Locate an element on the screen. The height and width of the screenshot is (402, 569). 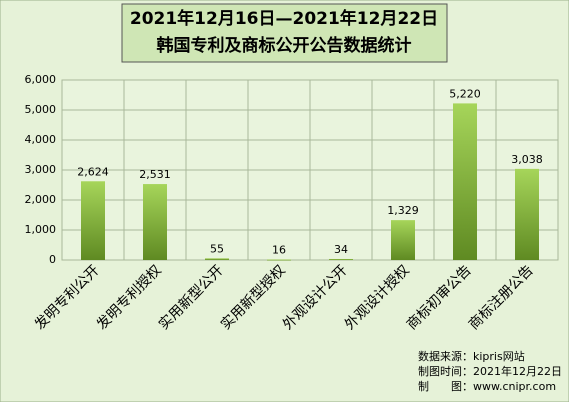
y-tick-label: 1,000 is located at coordinates (41, 229).